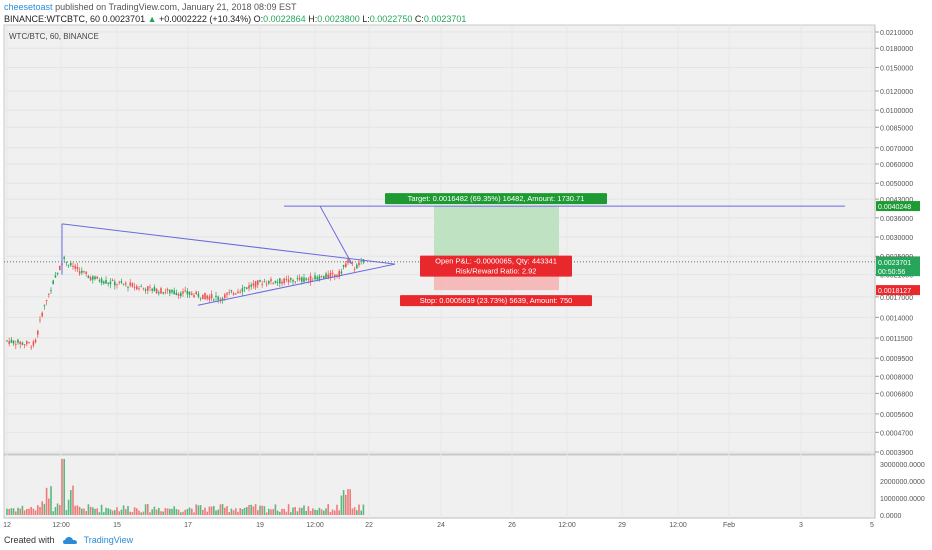 The height and width of the screenshot is (550, 932). I want to click on author-link: cheesetoast, so click(28, 7).